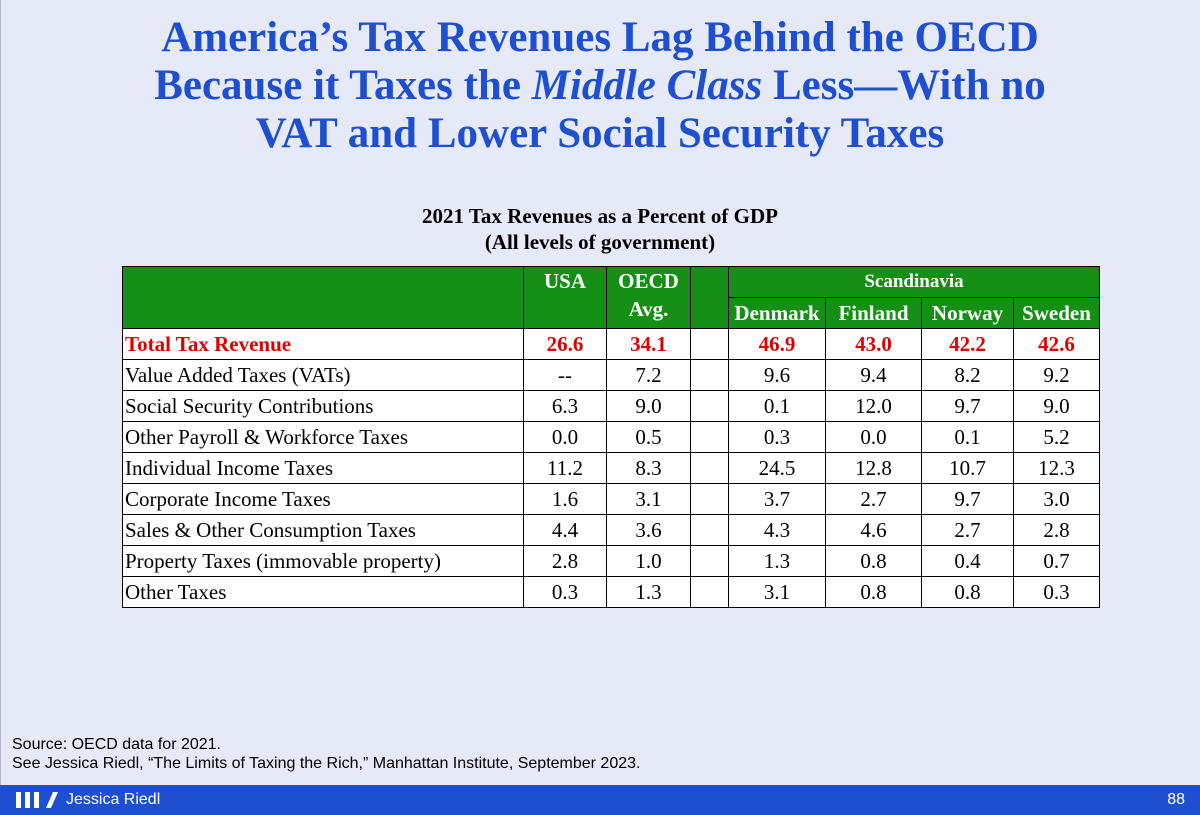 This screenshot has width=1200, height=815. I want to click on header-oecd: OECD Avg., so click(648, 297).